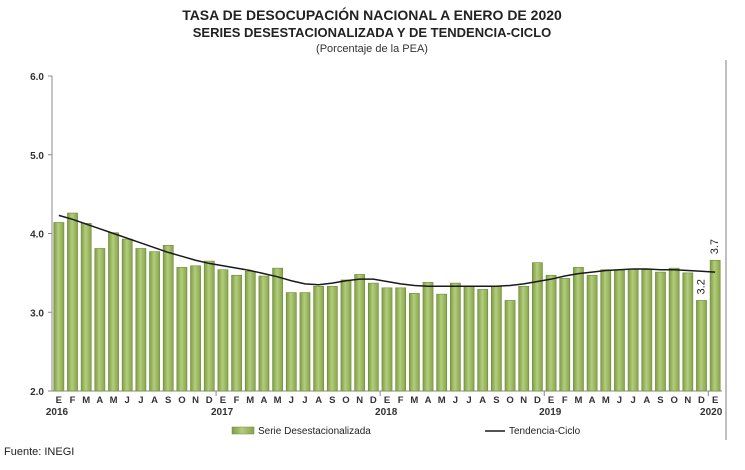 This screenshot has width=745, height=470. What do you see at coordinates (545, 431) in the screenshot?
I see `legend-line-label: Tendencia-Ciclo` at bounding box center [545, 431].